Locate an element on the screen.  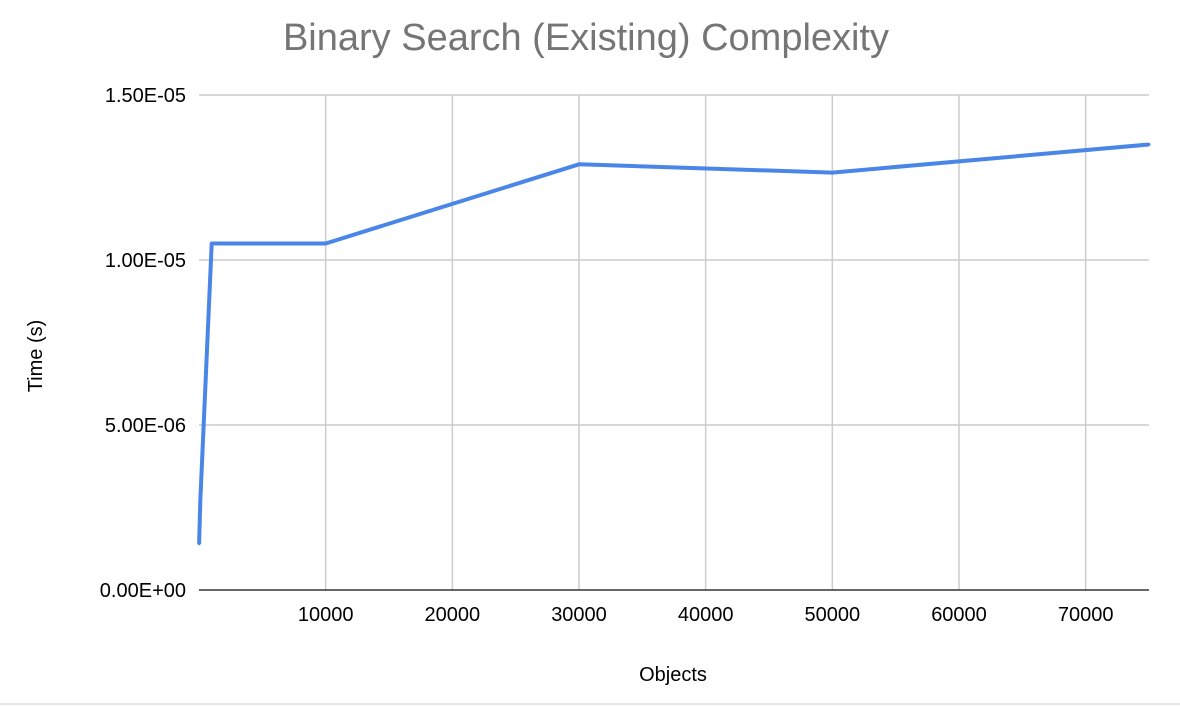
y-tick-label: 1.00E-05 is located at coordinates (145, 261).